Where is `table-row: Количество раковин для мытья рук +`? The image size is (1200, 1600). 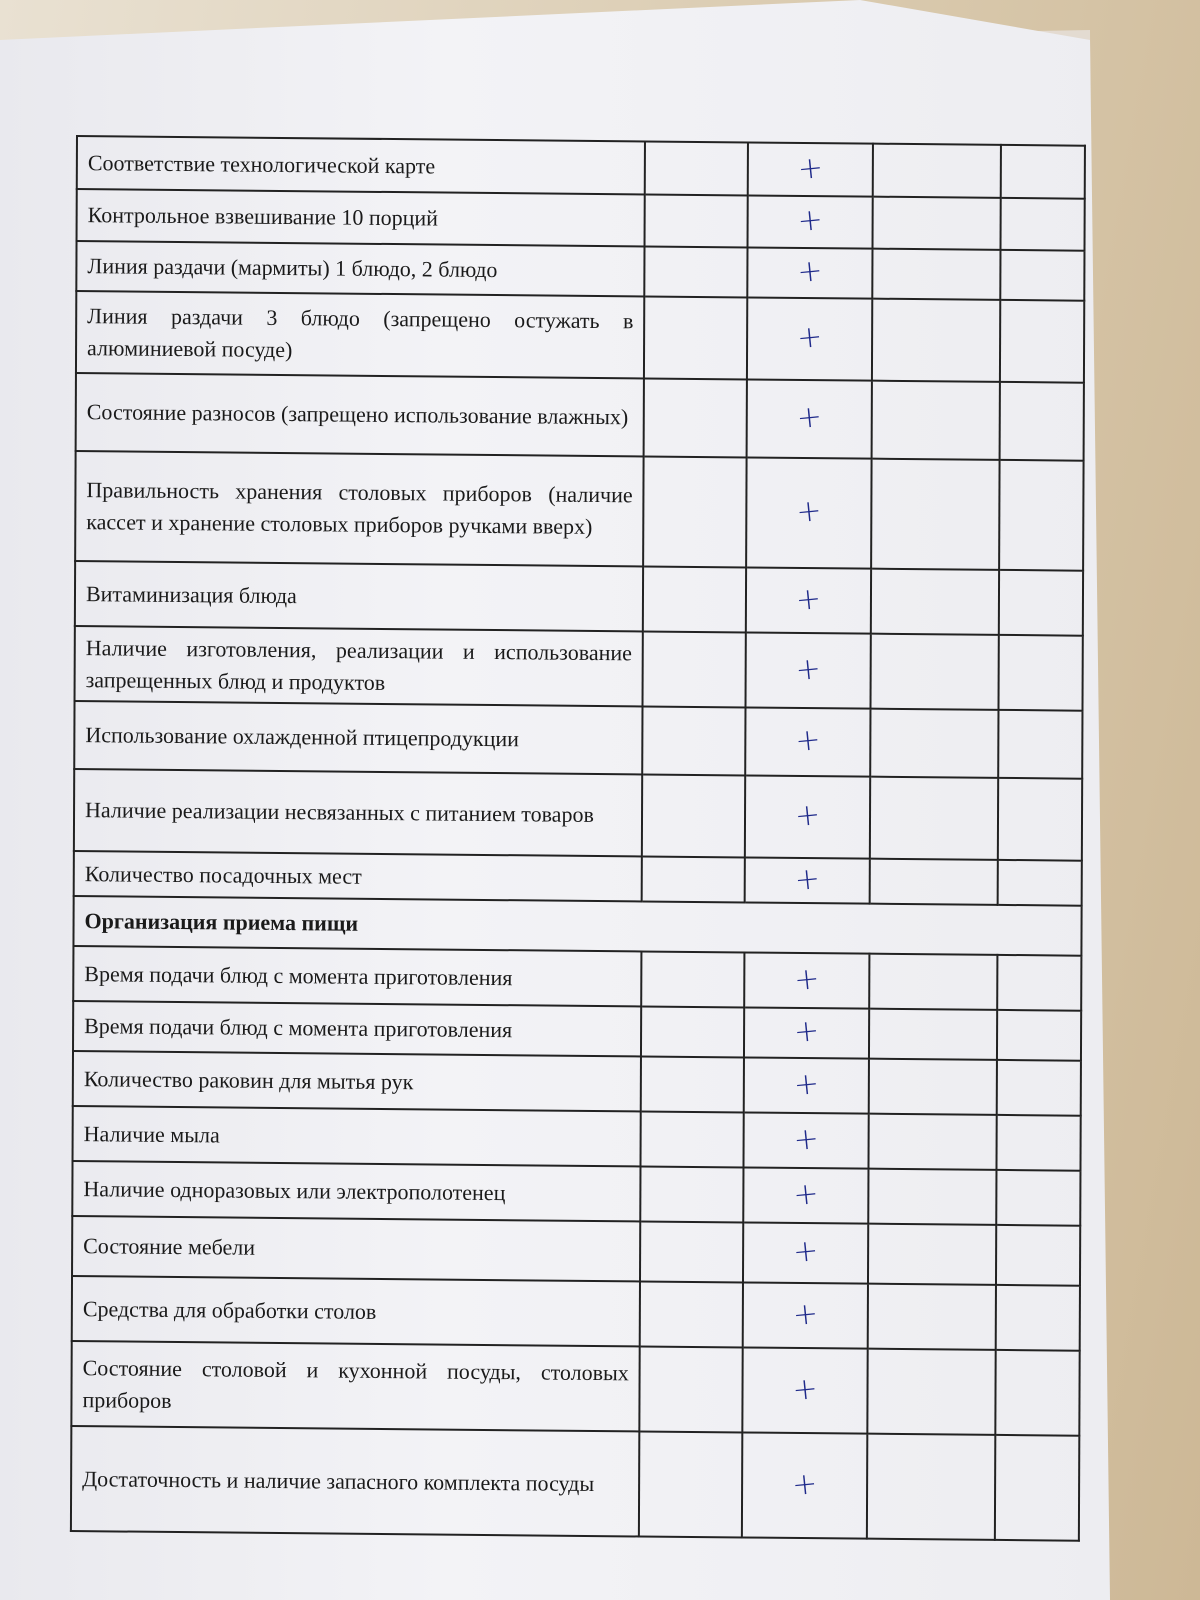
table-row: Количество раковин для мытья рук + is located at coordinates (576, 1083).